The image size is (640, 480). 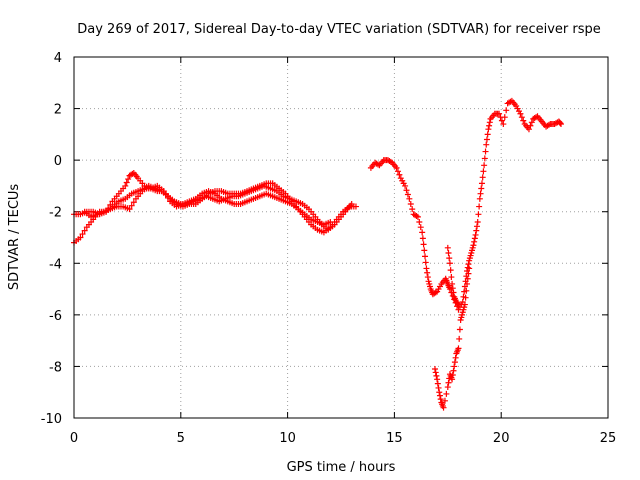 What do you see at coordinates (14, 237) in the screenshot?
I see `y-axis-label: SDTVAR / TECUs` at bounding box center [14, 237].